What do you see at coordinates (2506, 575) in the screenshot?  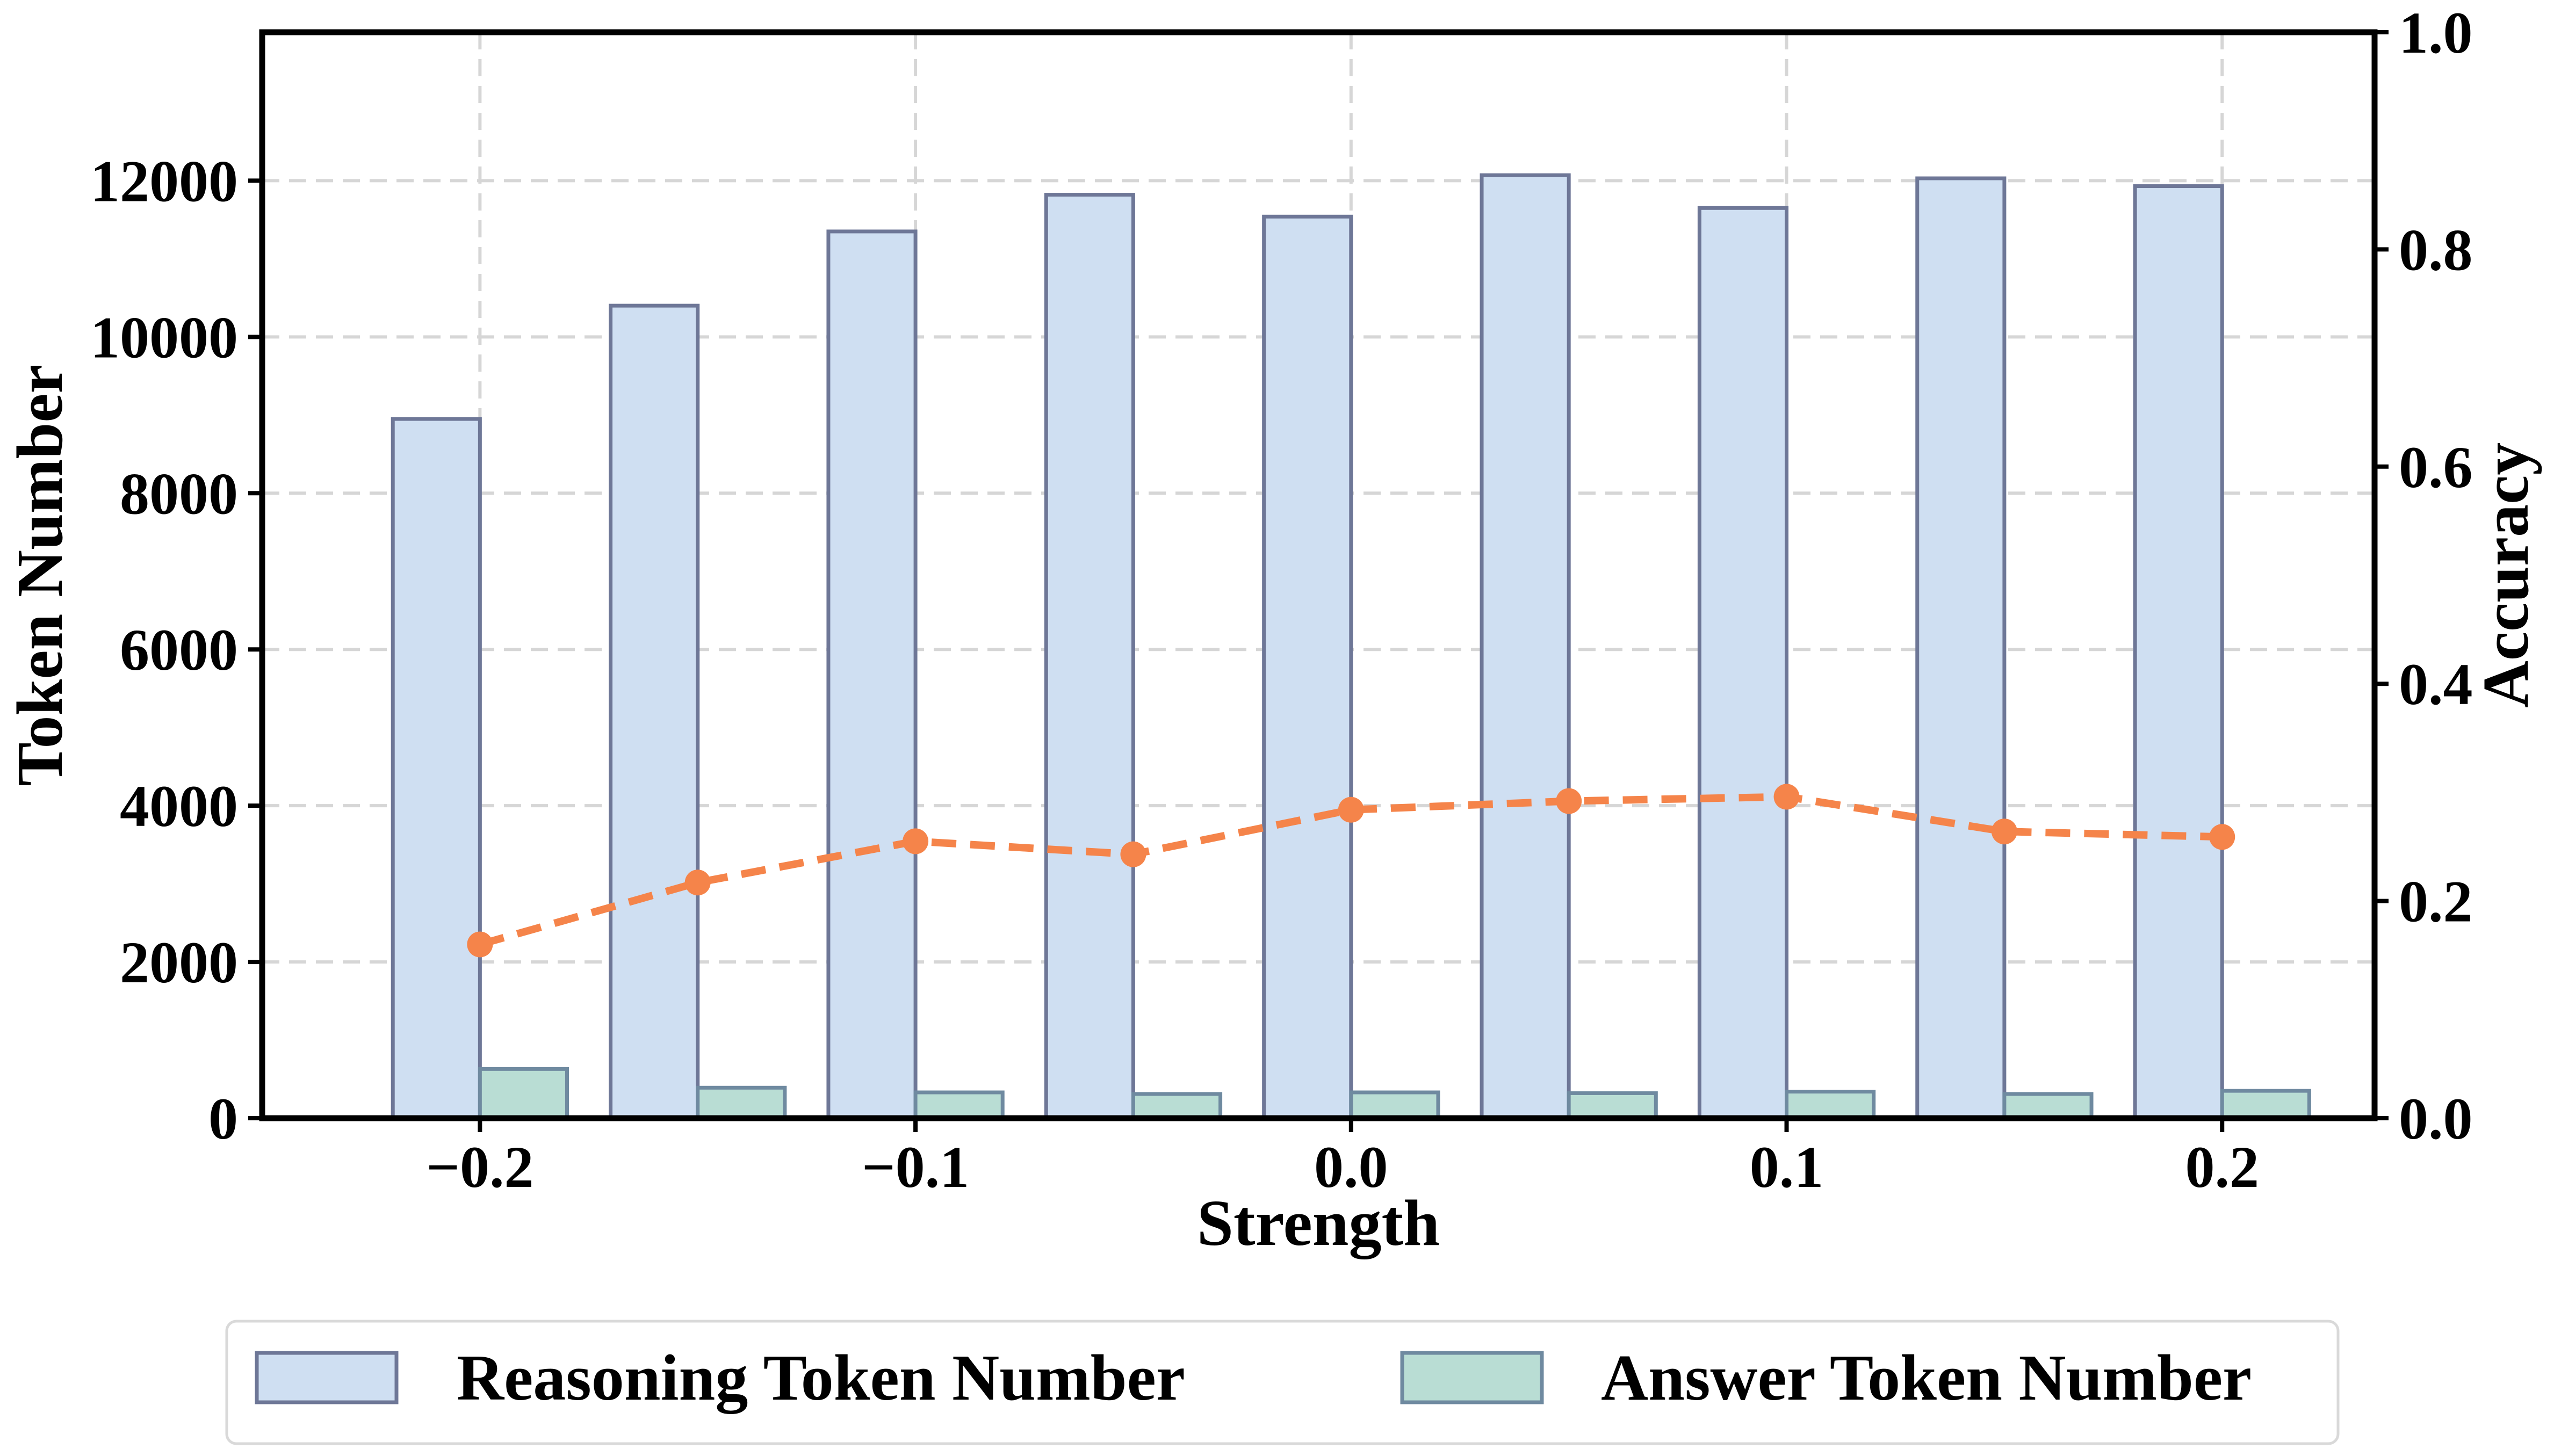 I see `y2-axis-label: Accuracy` at bounding box center [2506, 575].